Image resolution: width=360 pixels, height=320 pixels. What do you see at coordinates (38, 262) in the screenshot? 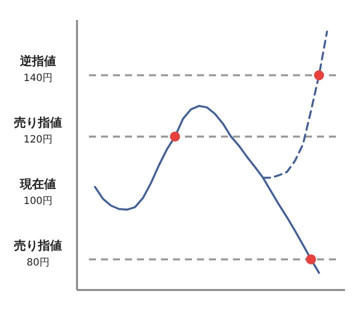
I see `y-tick-label: 80円` at bounding box center [38, 262].